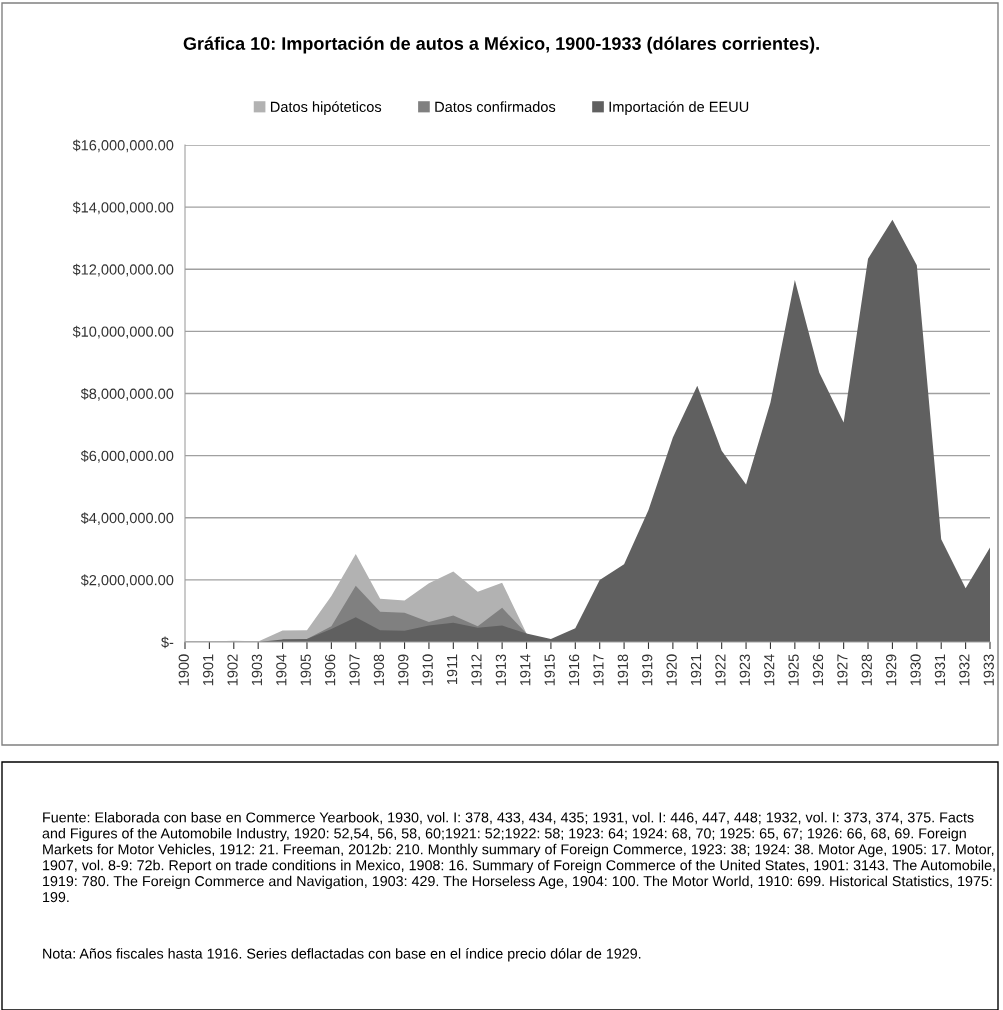 The width and height of the screenshot is (1003, 1010). What do you see at coordinates (501, 670) in the screenshot?
I see `x-tick-label: 1913` at bounding box center [501, 670].